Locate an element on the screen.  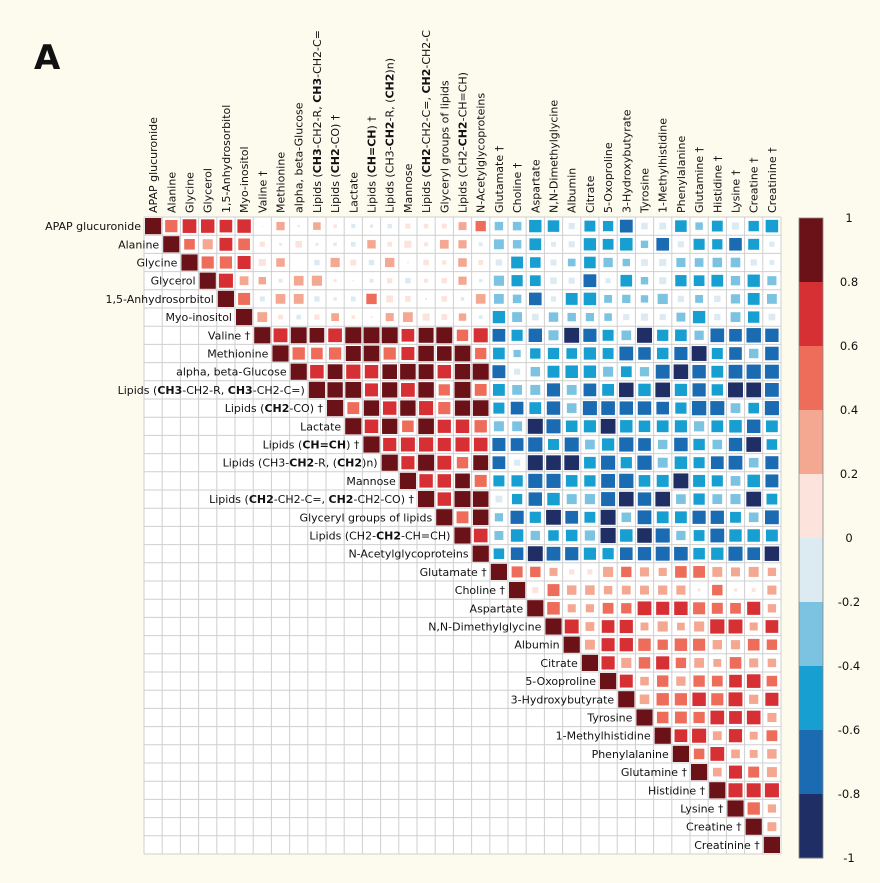
column-label-3-hydroxybutyrate: 3-Hydroxybutyrate is located at coordinates (626, 161).